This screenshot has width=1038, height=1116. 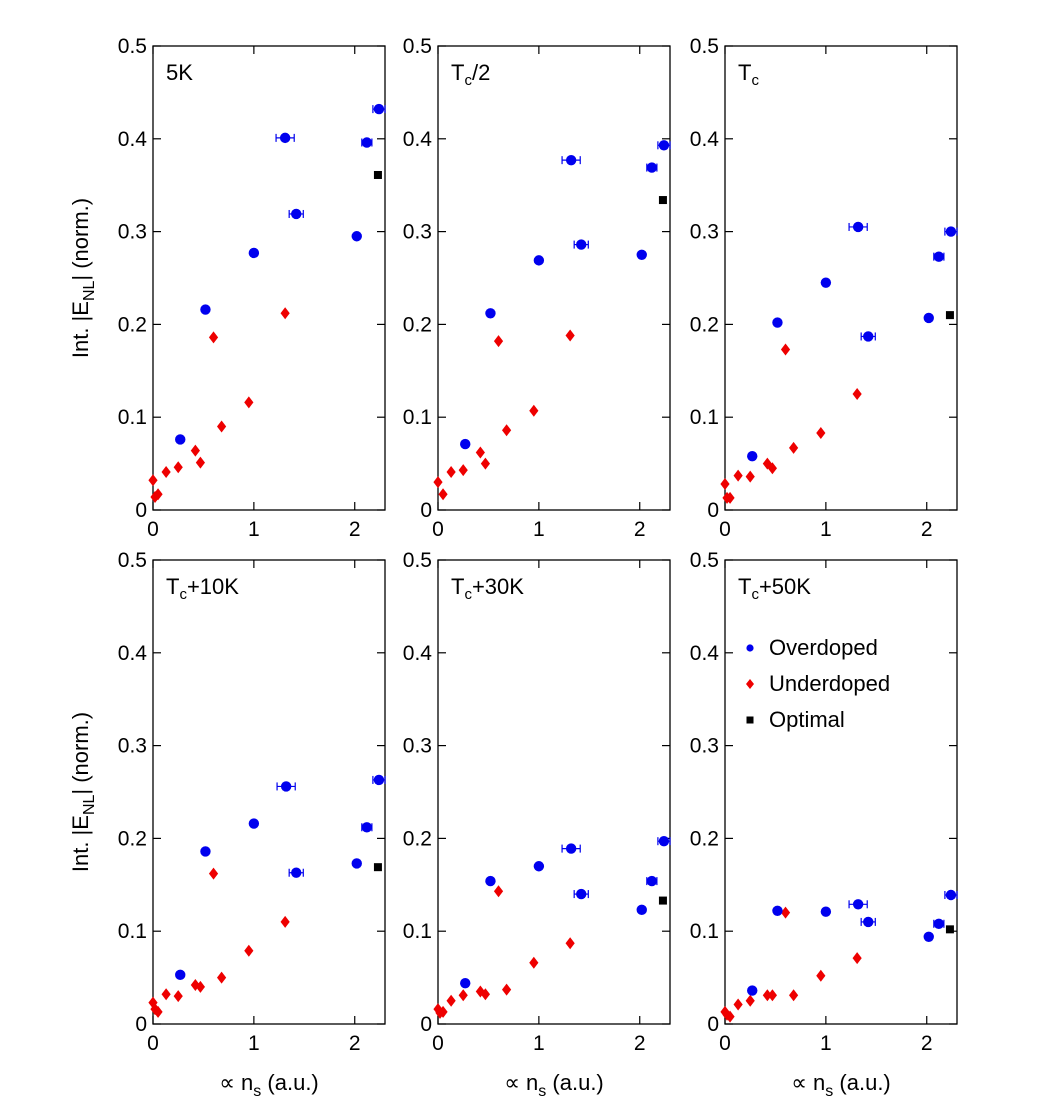 What do you see at coordinates (750, 648) in the screenshot?
I see `legend-overdoped-marker` at bounding box center [750, 648].